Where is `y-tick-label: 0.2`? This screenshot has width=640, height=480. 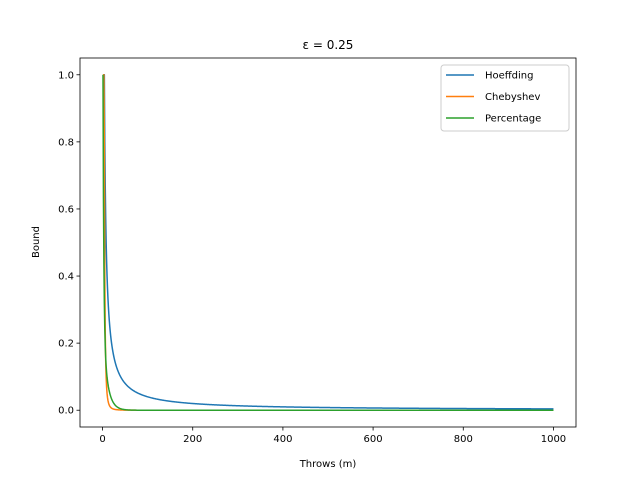 y-tick-label: 0.2 is located at coordinates (66, 344).